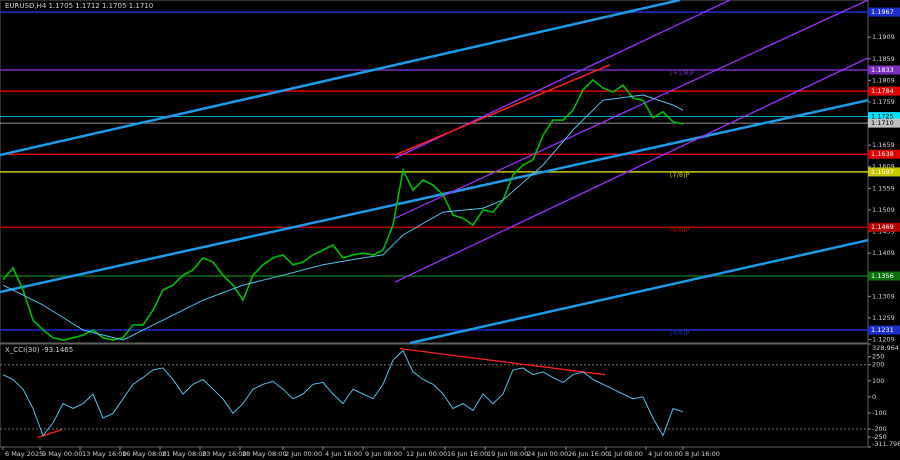 This screenshot has width=900, height=460. Describe the element at coordinates (879, 437) in the screenshot. I see `y-tick-label: -250` at that location.